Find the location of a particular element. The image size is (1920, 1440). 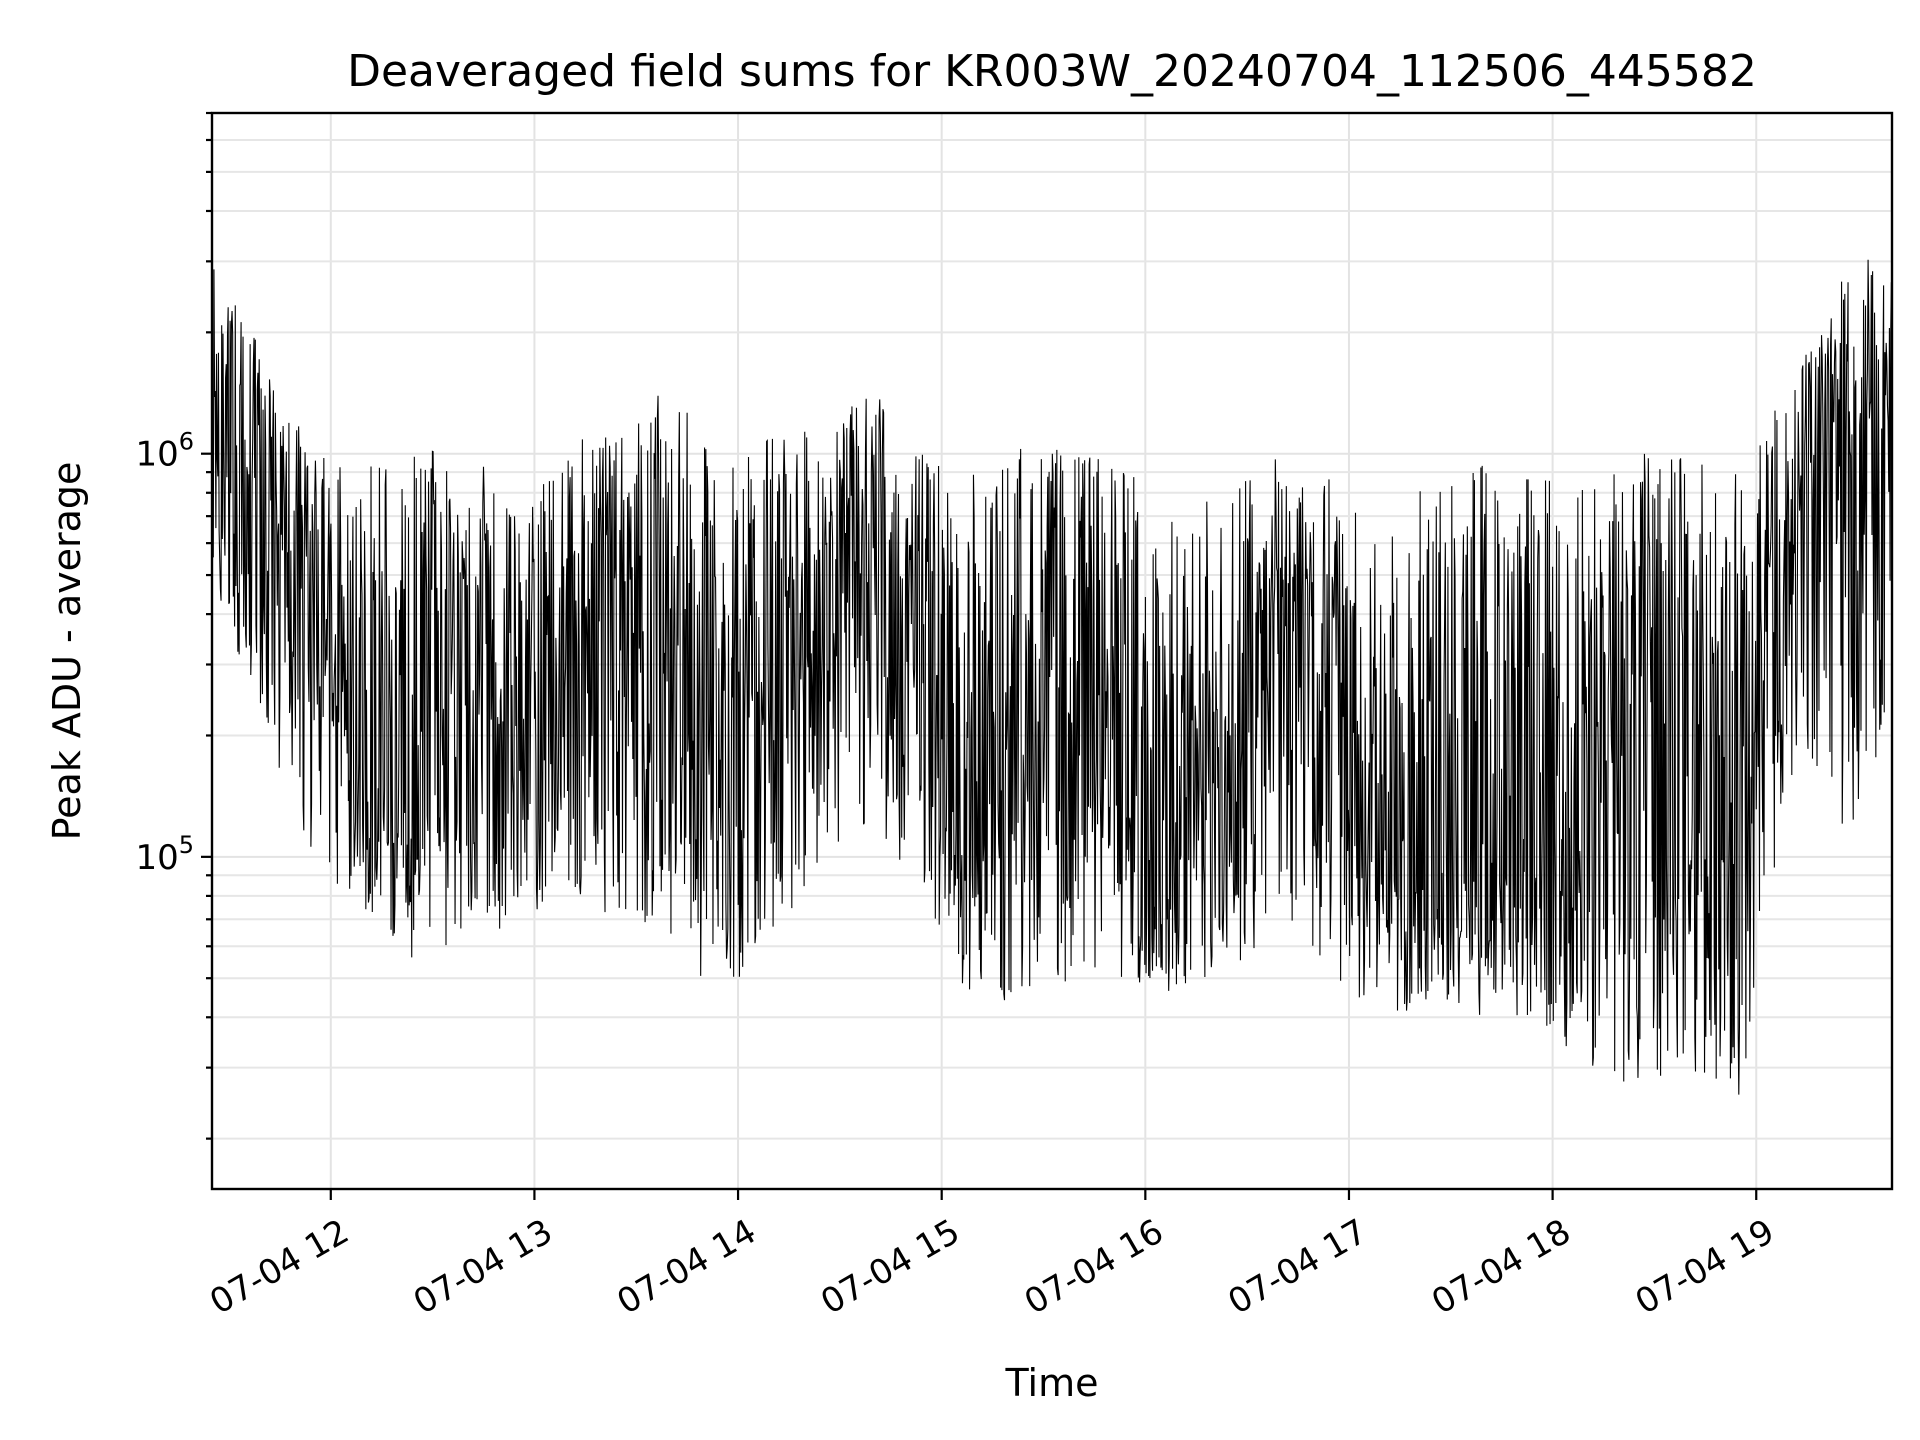

y-axis: 10⁵ 10⁶ is located at coordinates (173, 625).